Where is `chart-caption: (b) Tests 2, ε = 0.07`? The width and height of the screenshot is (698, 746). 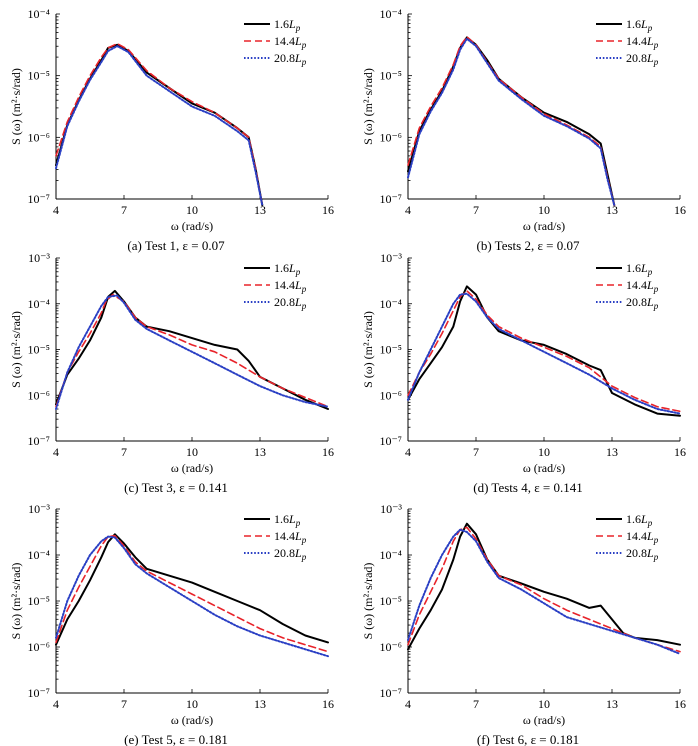 chart-caption: (b) Tests 2, ε = 0.07 is located at coordinates (528, 245).